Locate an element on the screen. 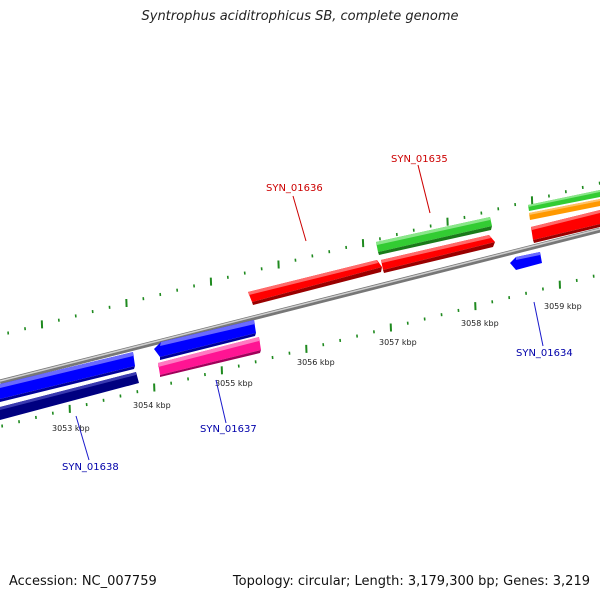  gene-feature-magenta is located at coordinates (209, 357).